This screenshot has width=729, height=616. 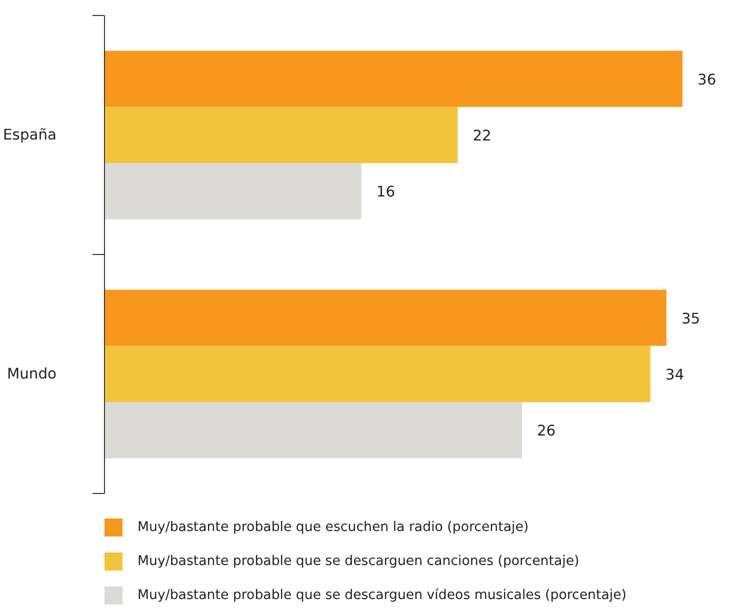 What do you see at coordinates (382, 595) in the screenshot?
I see `legend-label: Muy/bastante probable que se descarguen vídeos musicales (porcentaje)` at bounding box center [382, 595].